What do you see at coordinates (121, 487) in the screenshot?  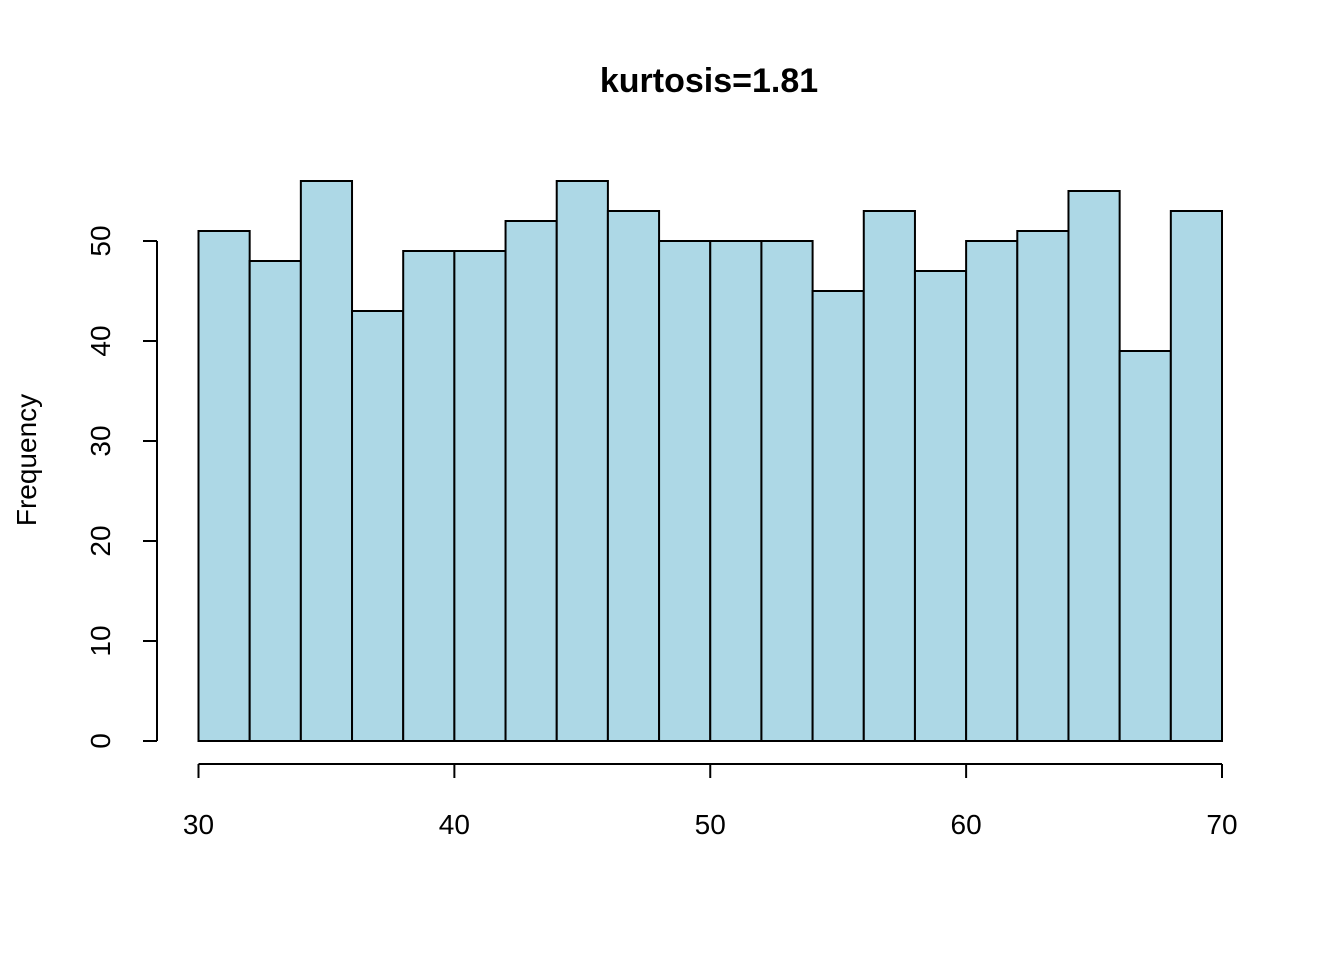 I see `y-axis: 0 10 20 30 40 50` at bounding box center [121, 487].